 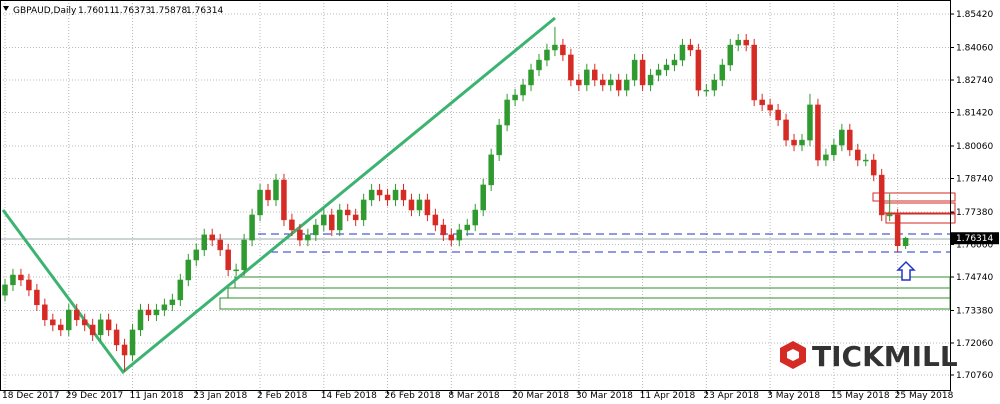 What do you see at coordinates (974, 49) in the screenshot?
I see `y-tick-label: 1.84060` at bounding box center [974, 49].